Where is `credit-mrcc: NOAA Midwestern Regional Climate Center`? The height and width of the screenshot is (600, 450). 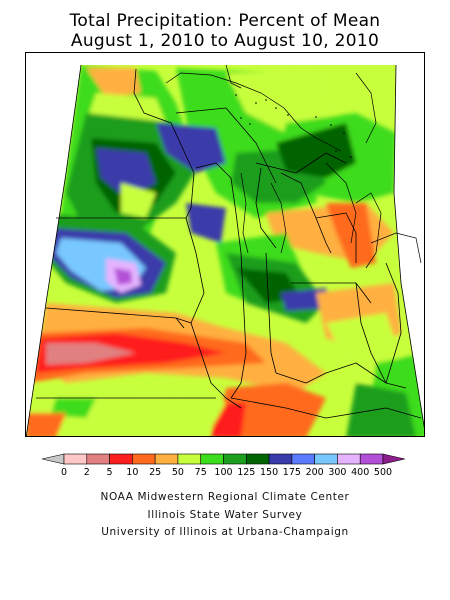
credit-mrcc: NOAA Midwestern Regional Climate Center is located at coordinates (225, 497).